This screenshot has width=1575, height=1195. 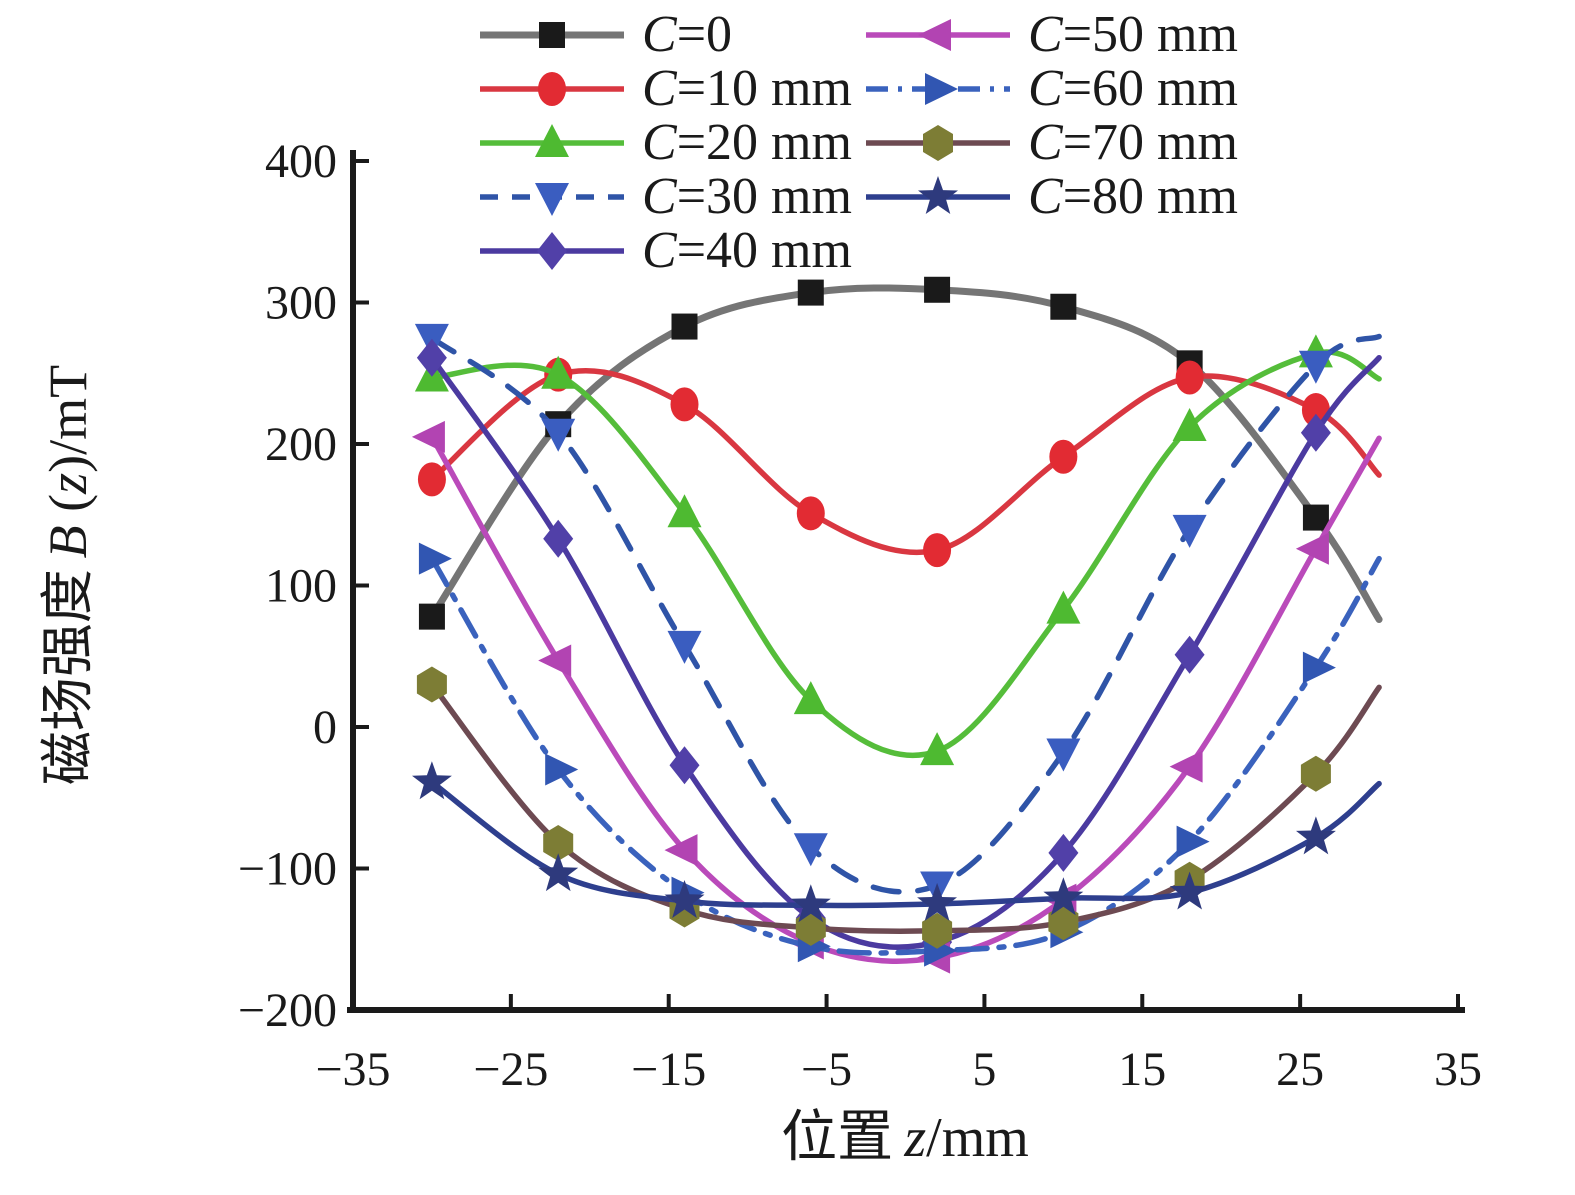 What do you see at coordinates (899, 462) in the screenshot?
I see `series-C=10-mm` at bounding box center [899, 462].